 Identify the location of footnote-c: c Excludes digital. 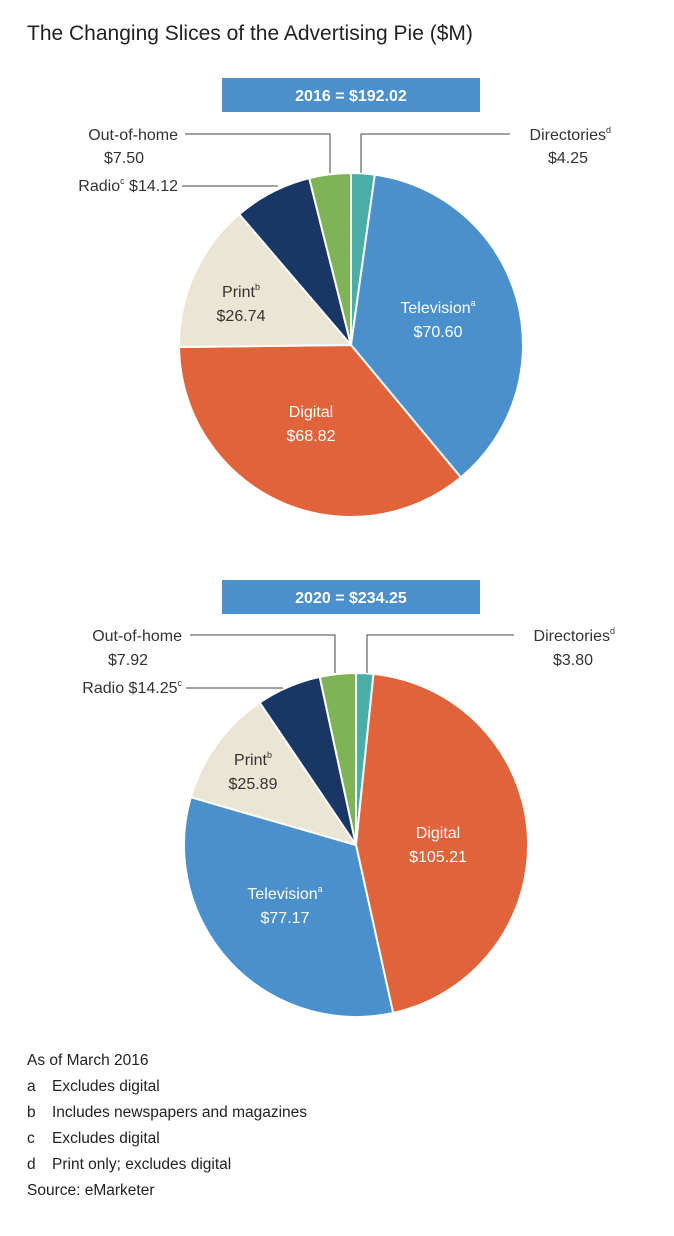
(167, 1139).